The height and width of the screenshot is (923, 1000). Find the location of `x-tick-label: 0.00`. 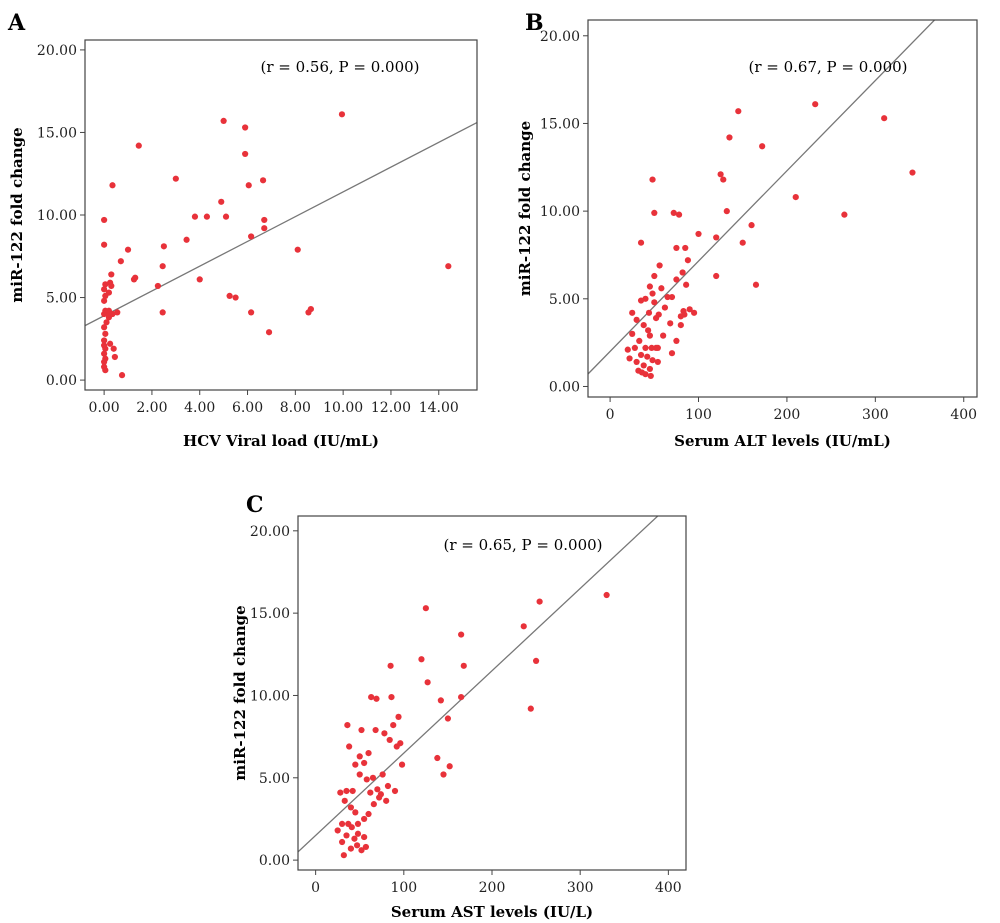

x-tick-label: 0.00 is located at coordinates (104, 408).